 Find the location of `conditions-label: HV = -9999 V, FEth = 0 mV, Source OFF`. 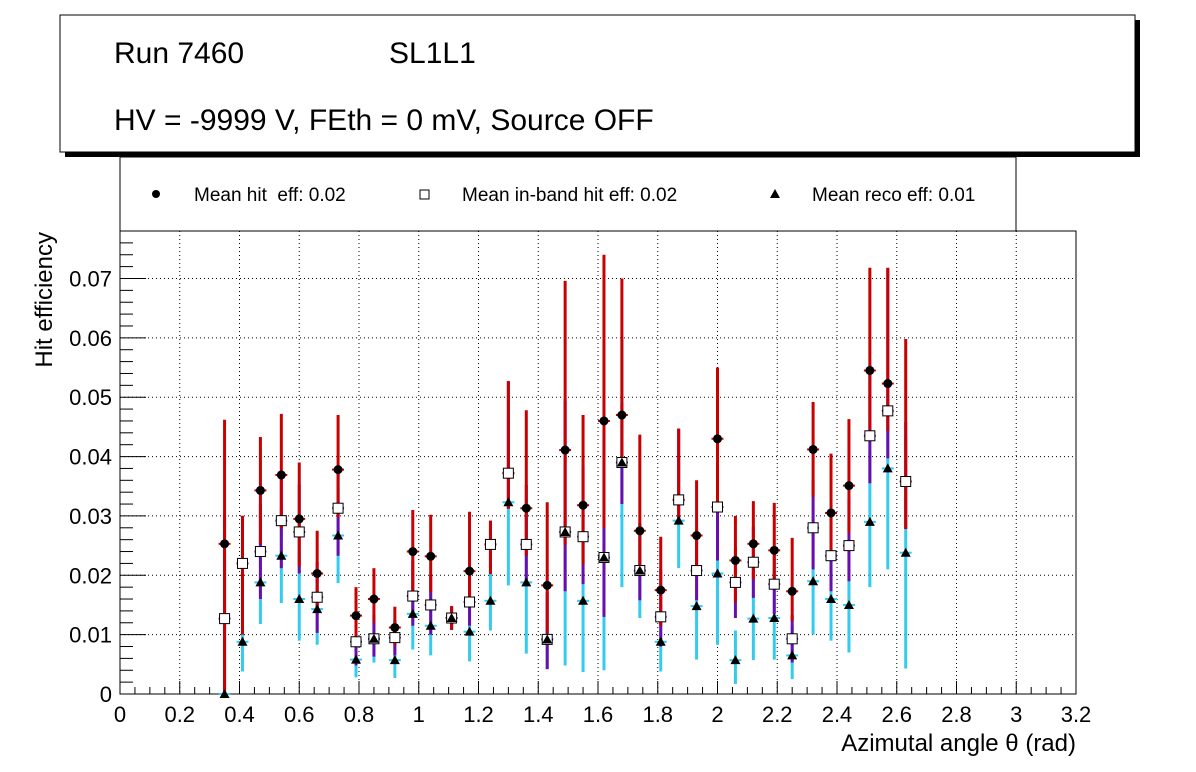

conditions-label: HV = -9999 V, FEth = 0 mV, Source OFF is located at coordinates (384, 120).